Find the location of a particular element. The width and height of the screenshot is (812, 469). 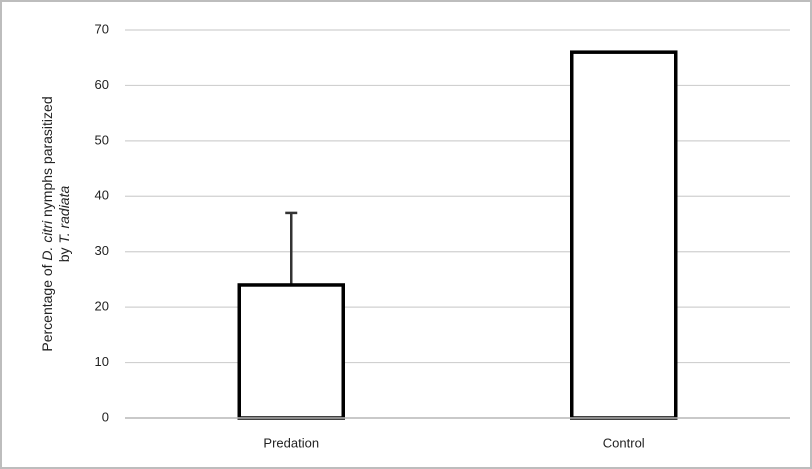

y-axis-label-part: T. radiata is located at coordinates (64, 215).